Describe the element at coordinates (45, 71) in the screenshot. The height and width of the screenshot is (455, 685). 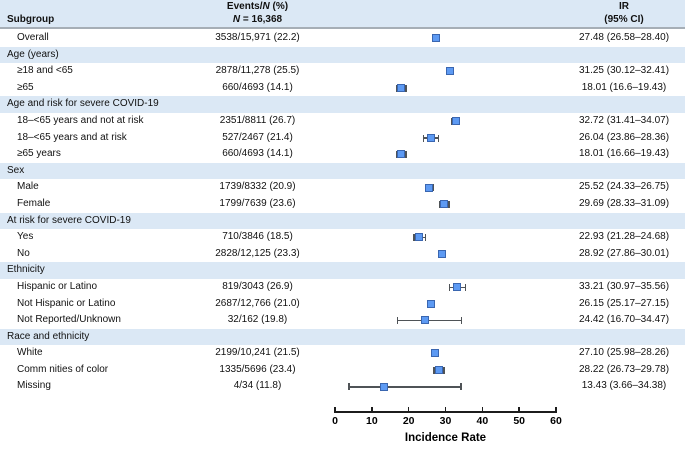
I see `subgroup-label: ≥18 and <65` at that location.